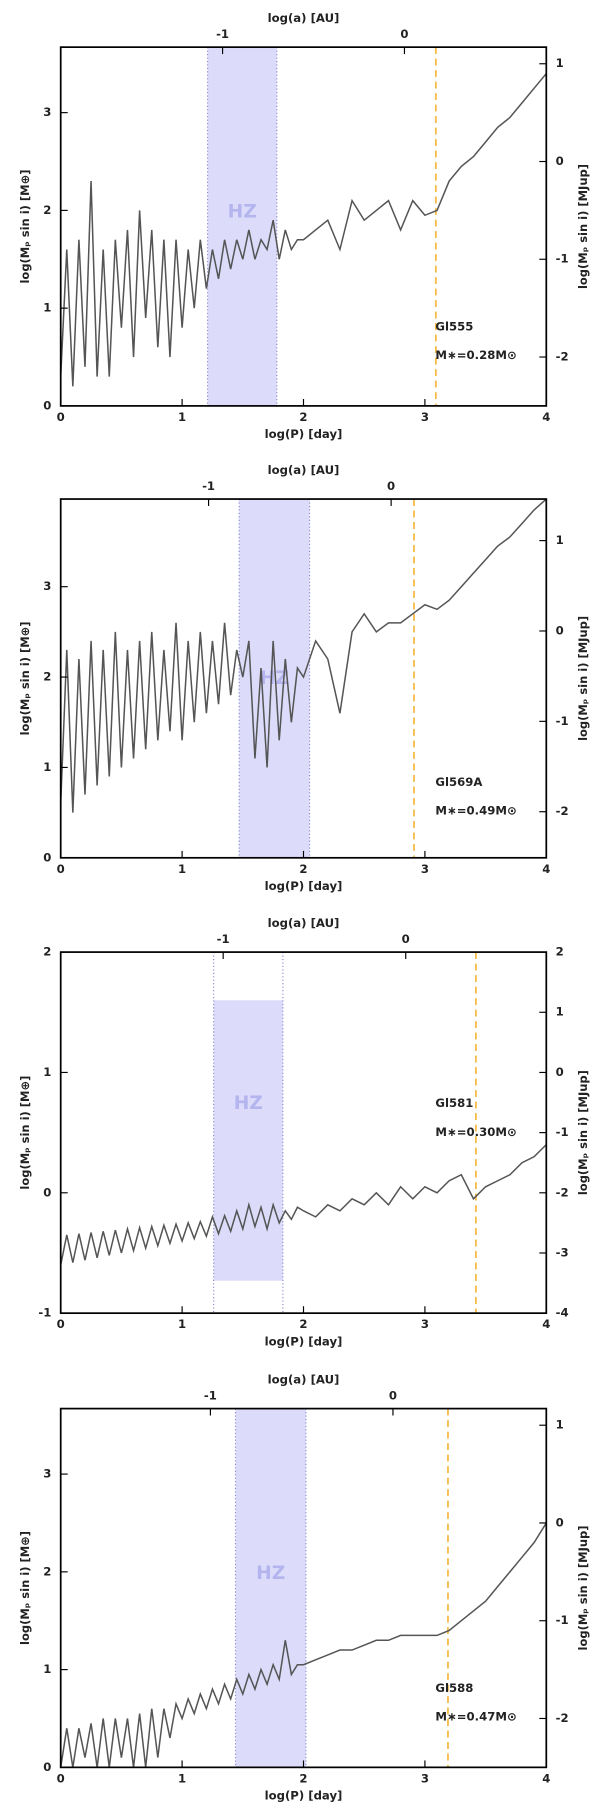 The image size is (600, 1803). I want to click on y2-tick-label: 2, so click(560, 952).